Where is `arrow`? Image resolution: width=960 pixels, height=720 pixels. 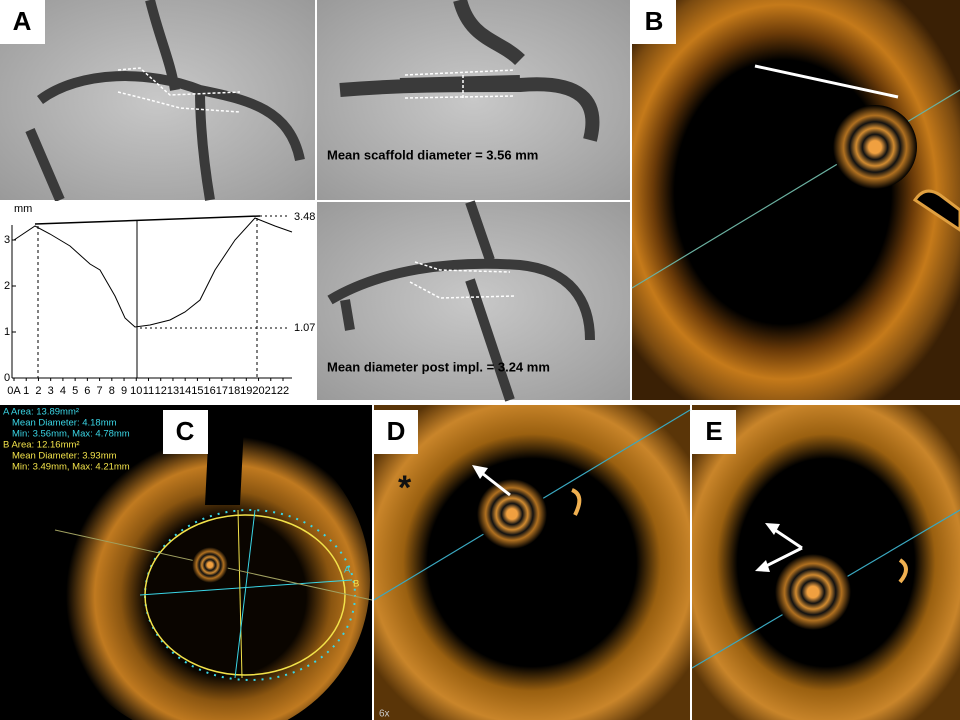 arrow is located at coordinates (782, 548).